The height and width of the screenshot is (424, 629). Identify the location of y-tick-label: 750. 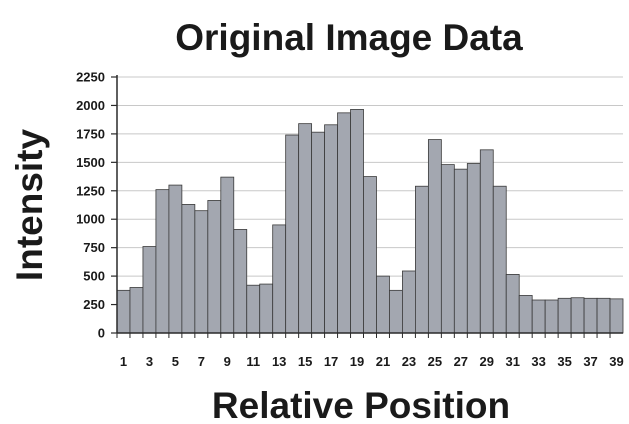
(94, 247).